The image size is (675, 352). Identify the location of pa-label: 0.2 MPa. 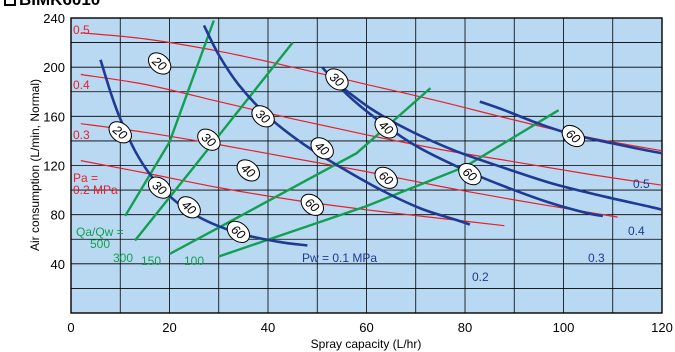
(95, 190).